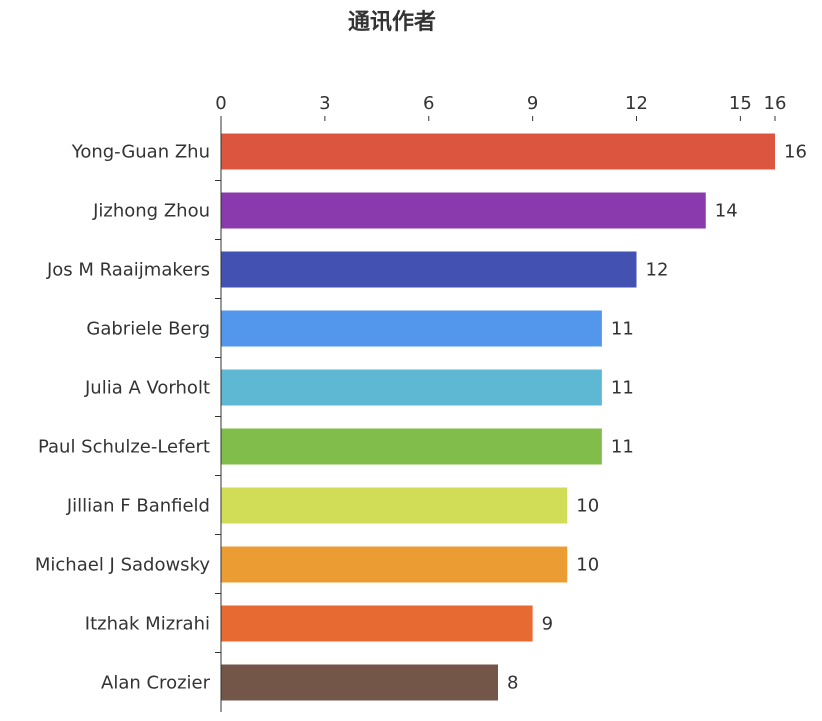 The image size is (822, 721). What do you see at coordinates (532, 103) in the screenshot?
I see `x-tick-label: 9` at bounding box center [532, 103].